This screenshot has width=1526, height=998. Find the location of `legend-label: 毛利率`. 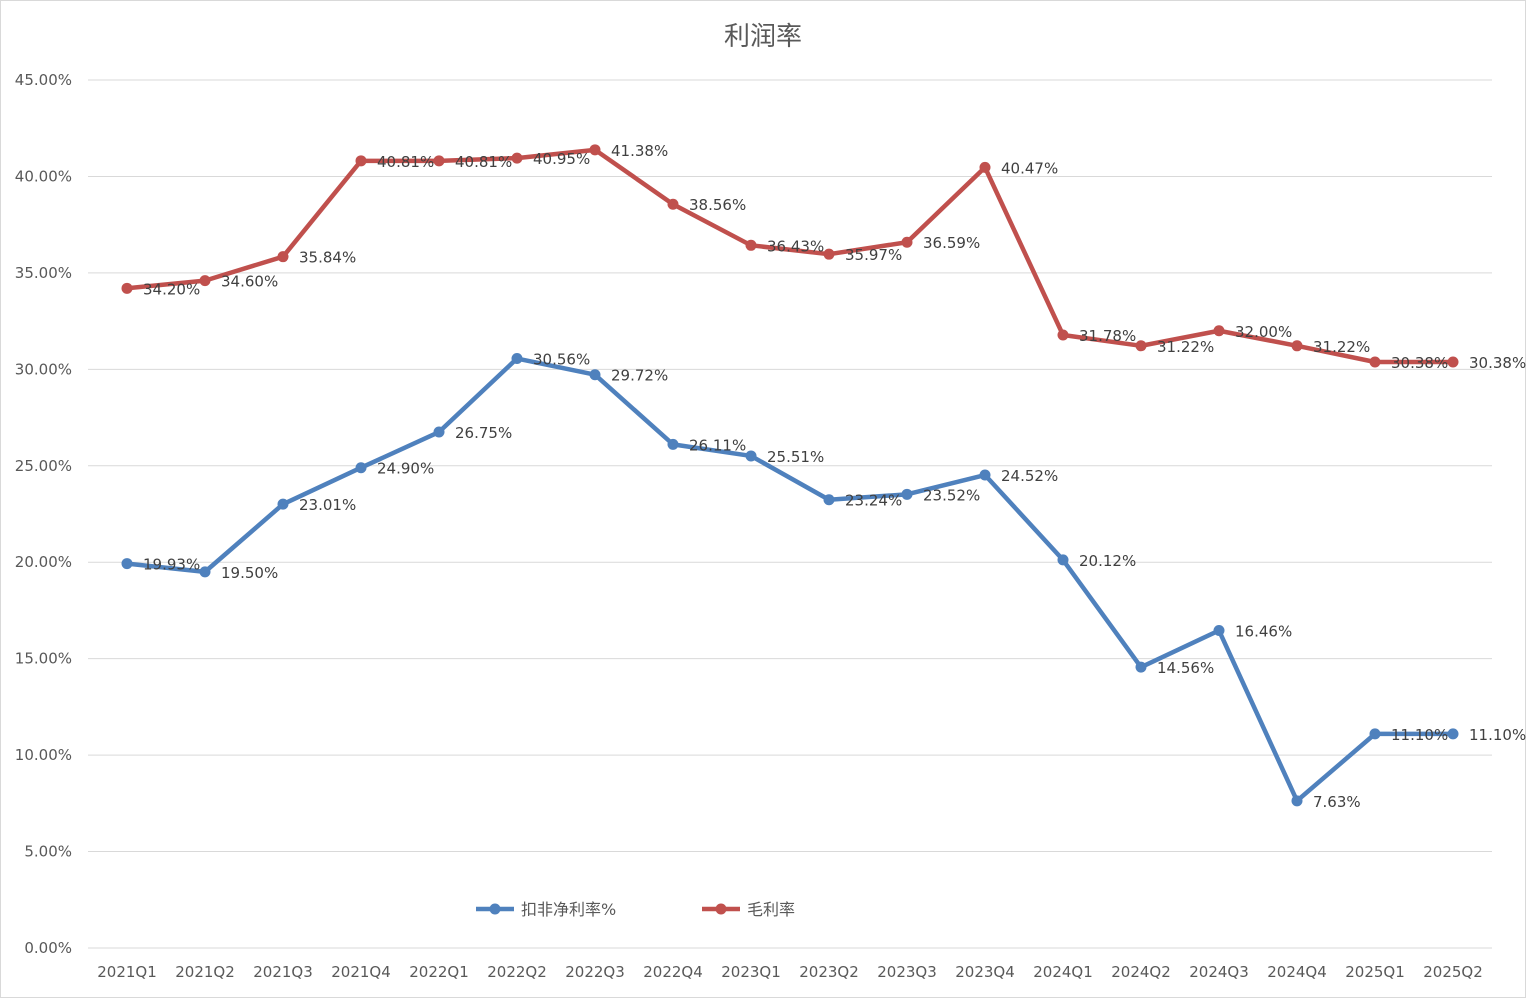

legend-label: 毛利率 is located at coordinates (771, 909).